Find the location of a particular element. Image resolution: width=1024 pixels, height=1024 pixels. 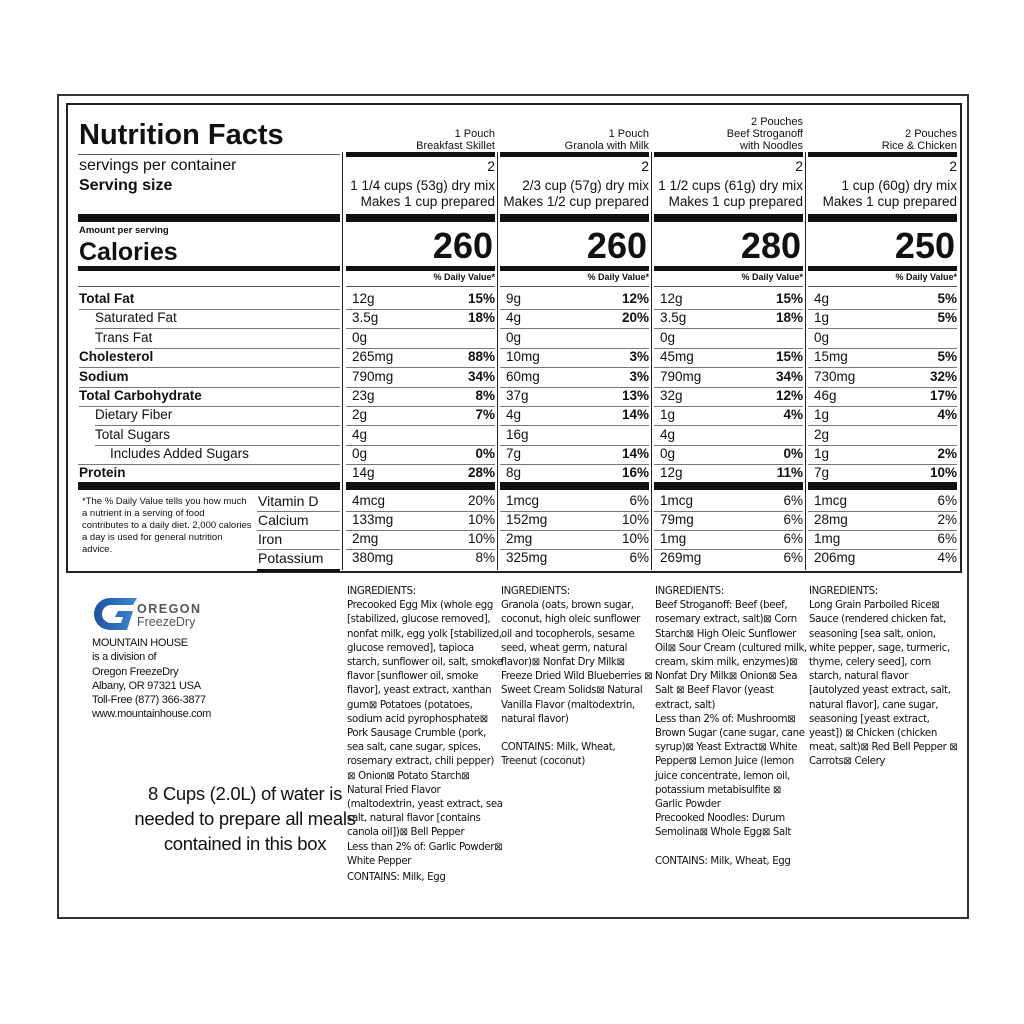

serving-size-value: 1 cup (60g) dry mix is located at coordinates (899, 185).